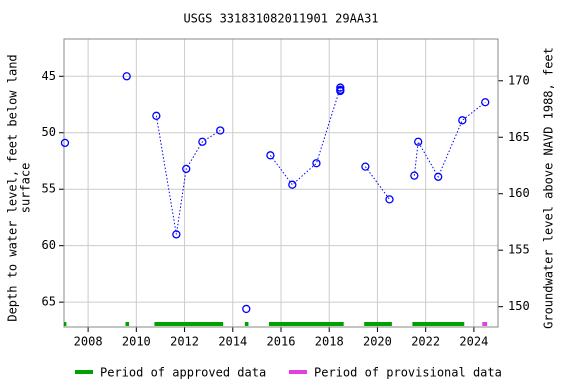  What do you see at coordinates (519, 306) in the screenshot?
I see `y2-tick-label: 150` at bounding box center [519, 306].